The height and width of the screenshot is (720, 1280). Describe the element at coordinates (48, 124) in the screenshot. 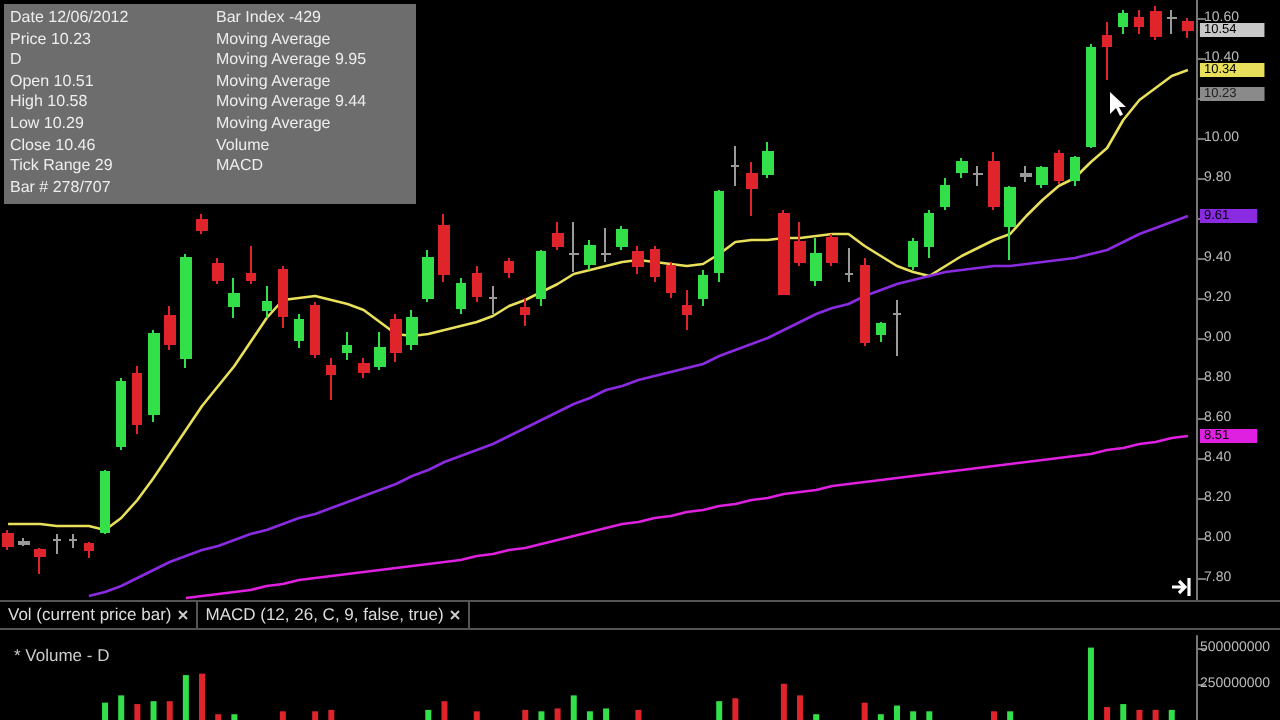

I see `annotation: Low 10.29` at that location.